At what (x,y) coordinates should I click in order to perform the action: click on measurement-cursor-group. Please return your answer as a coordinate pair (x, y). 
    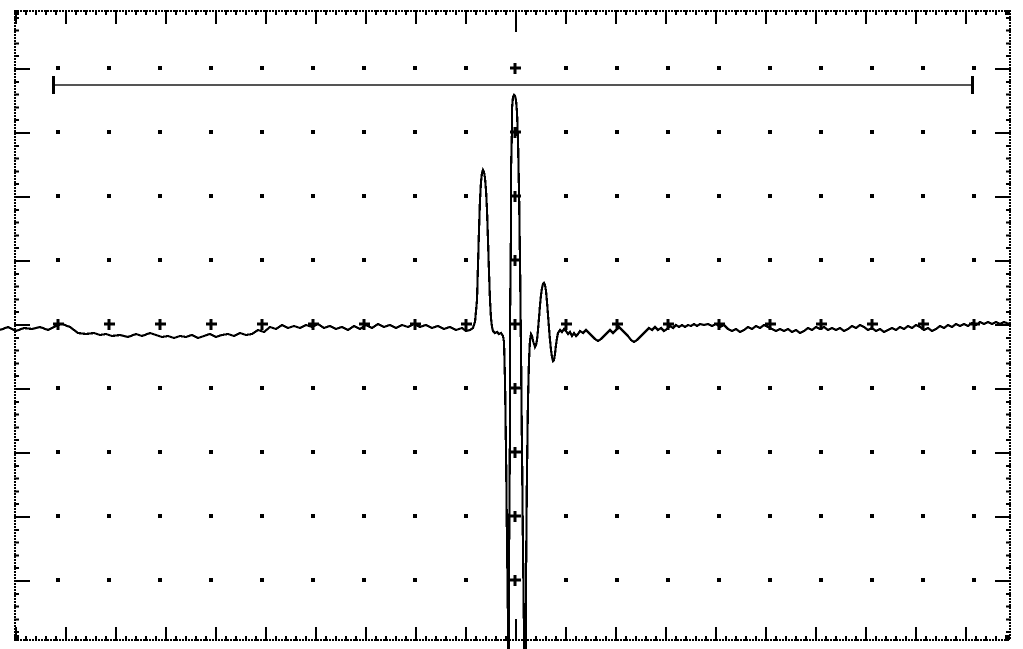
    Looking at the image, I should click on (513, 85).